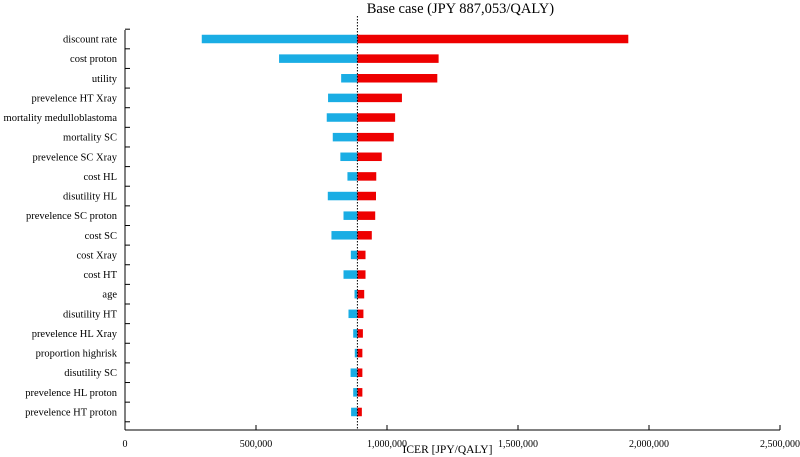 The height and width of the screenshot is (457, 800). I want to click on x-tick-label: 2,000,000, so click(649, 444).